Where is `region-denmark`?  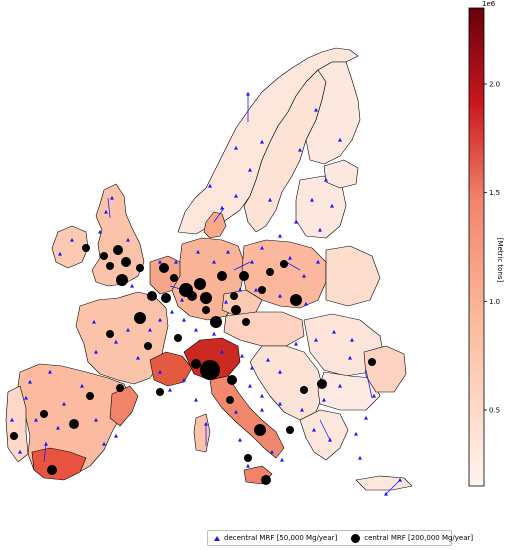
region-denmark is located at coordinates (215, 225).